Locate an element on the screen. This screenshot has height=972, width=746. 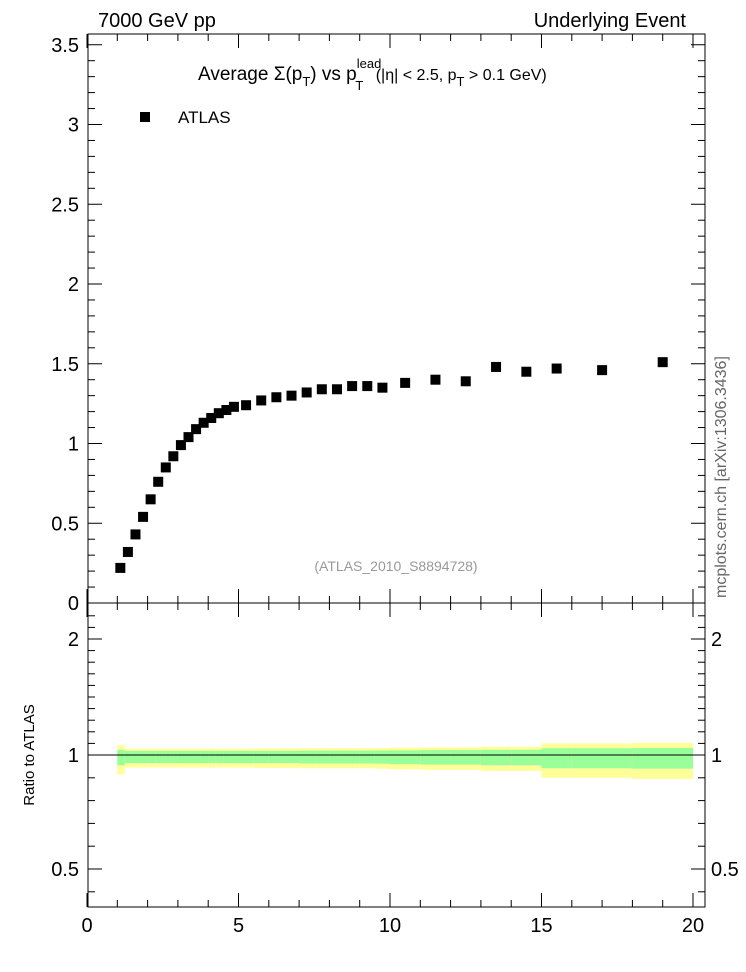
legend-label-atlas: ATLAS is located at coordinates (204, 117).